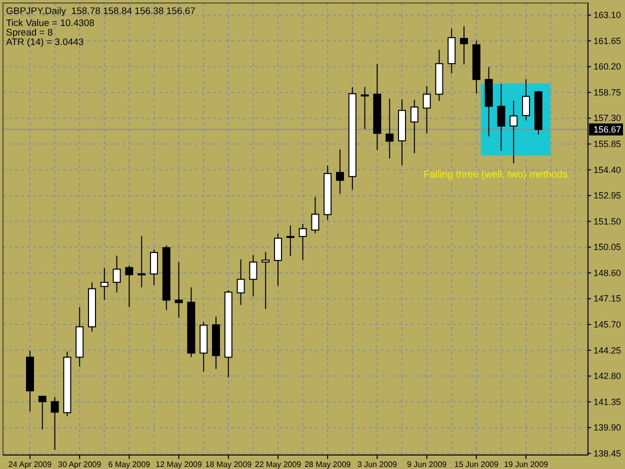 The width and height of the screenshot is (625, 469). I want to click on x-tick-label: 30 Apr 2009, so click(80, 464).